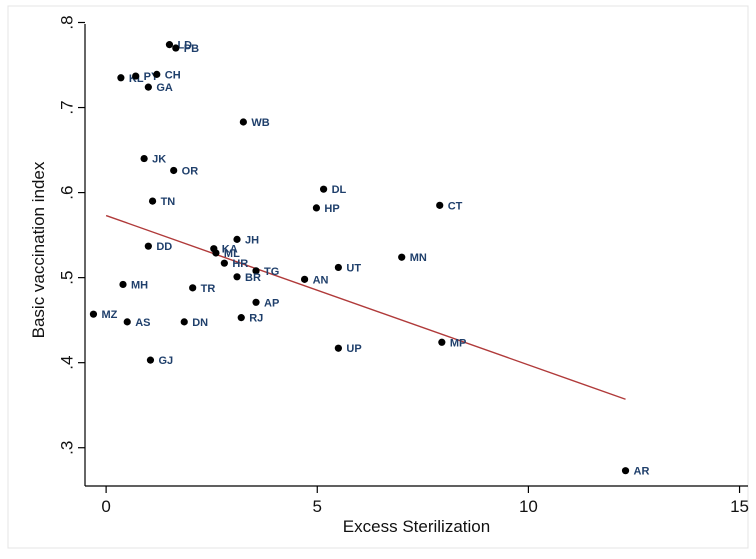  What do you see at coordinates (159, 160) in the screenshot?
I see `point-label: JK` at bounding box center [159, 160].